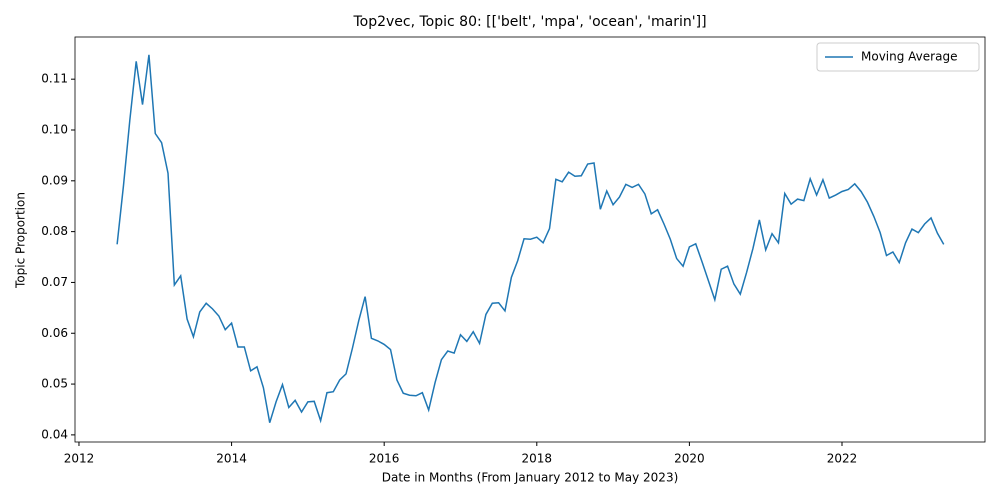 This screenshot has height=500, width=1000. What do you see at coordinates (54, 129) in the screenshot?
I see `y-tick-label: 0.10` at bounding box center [54, 129].